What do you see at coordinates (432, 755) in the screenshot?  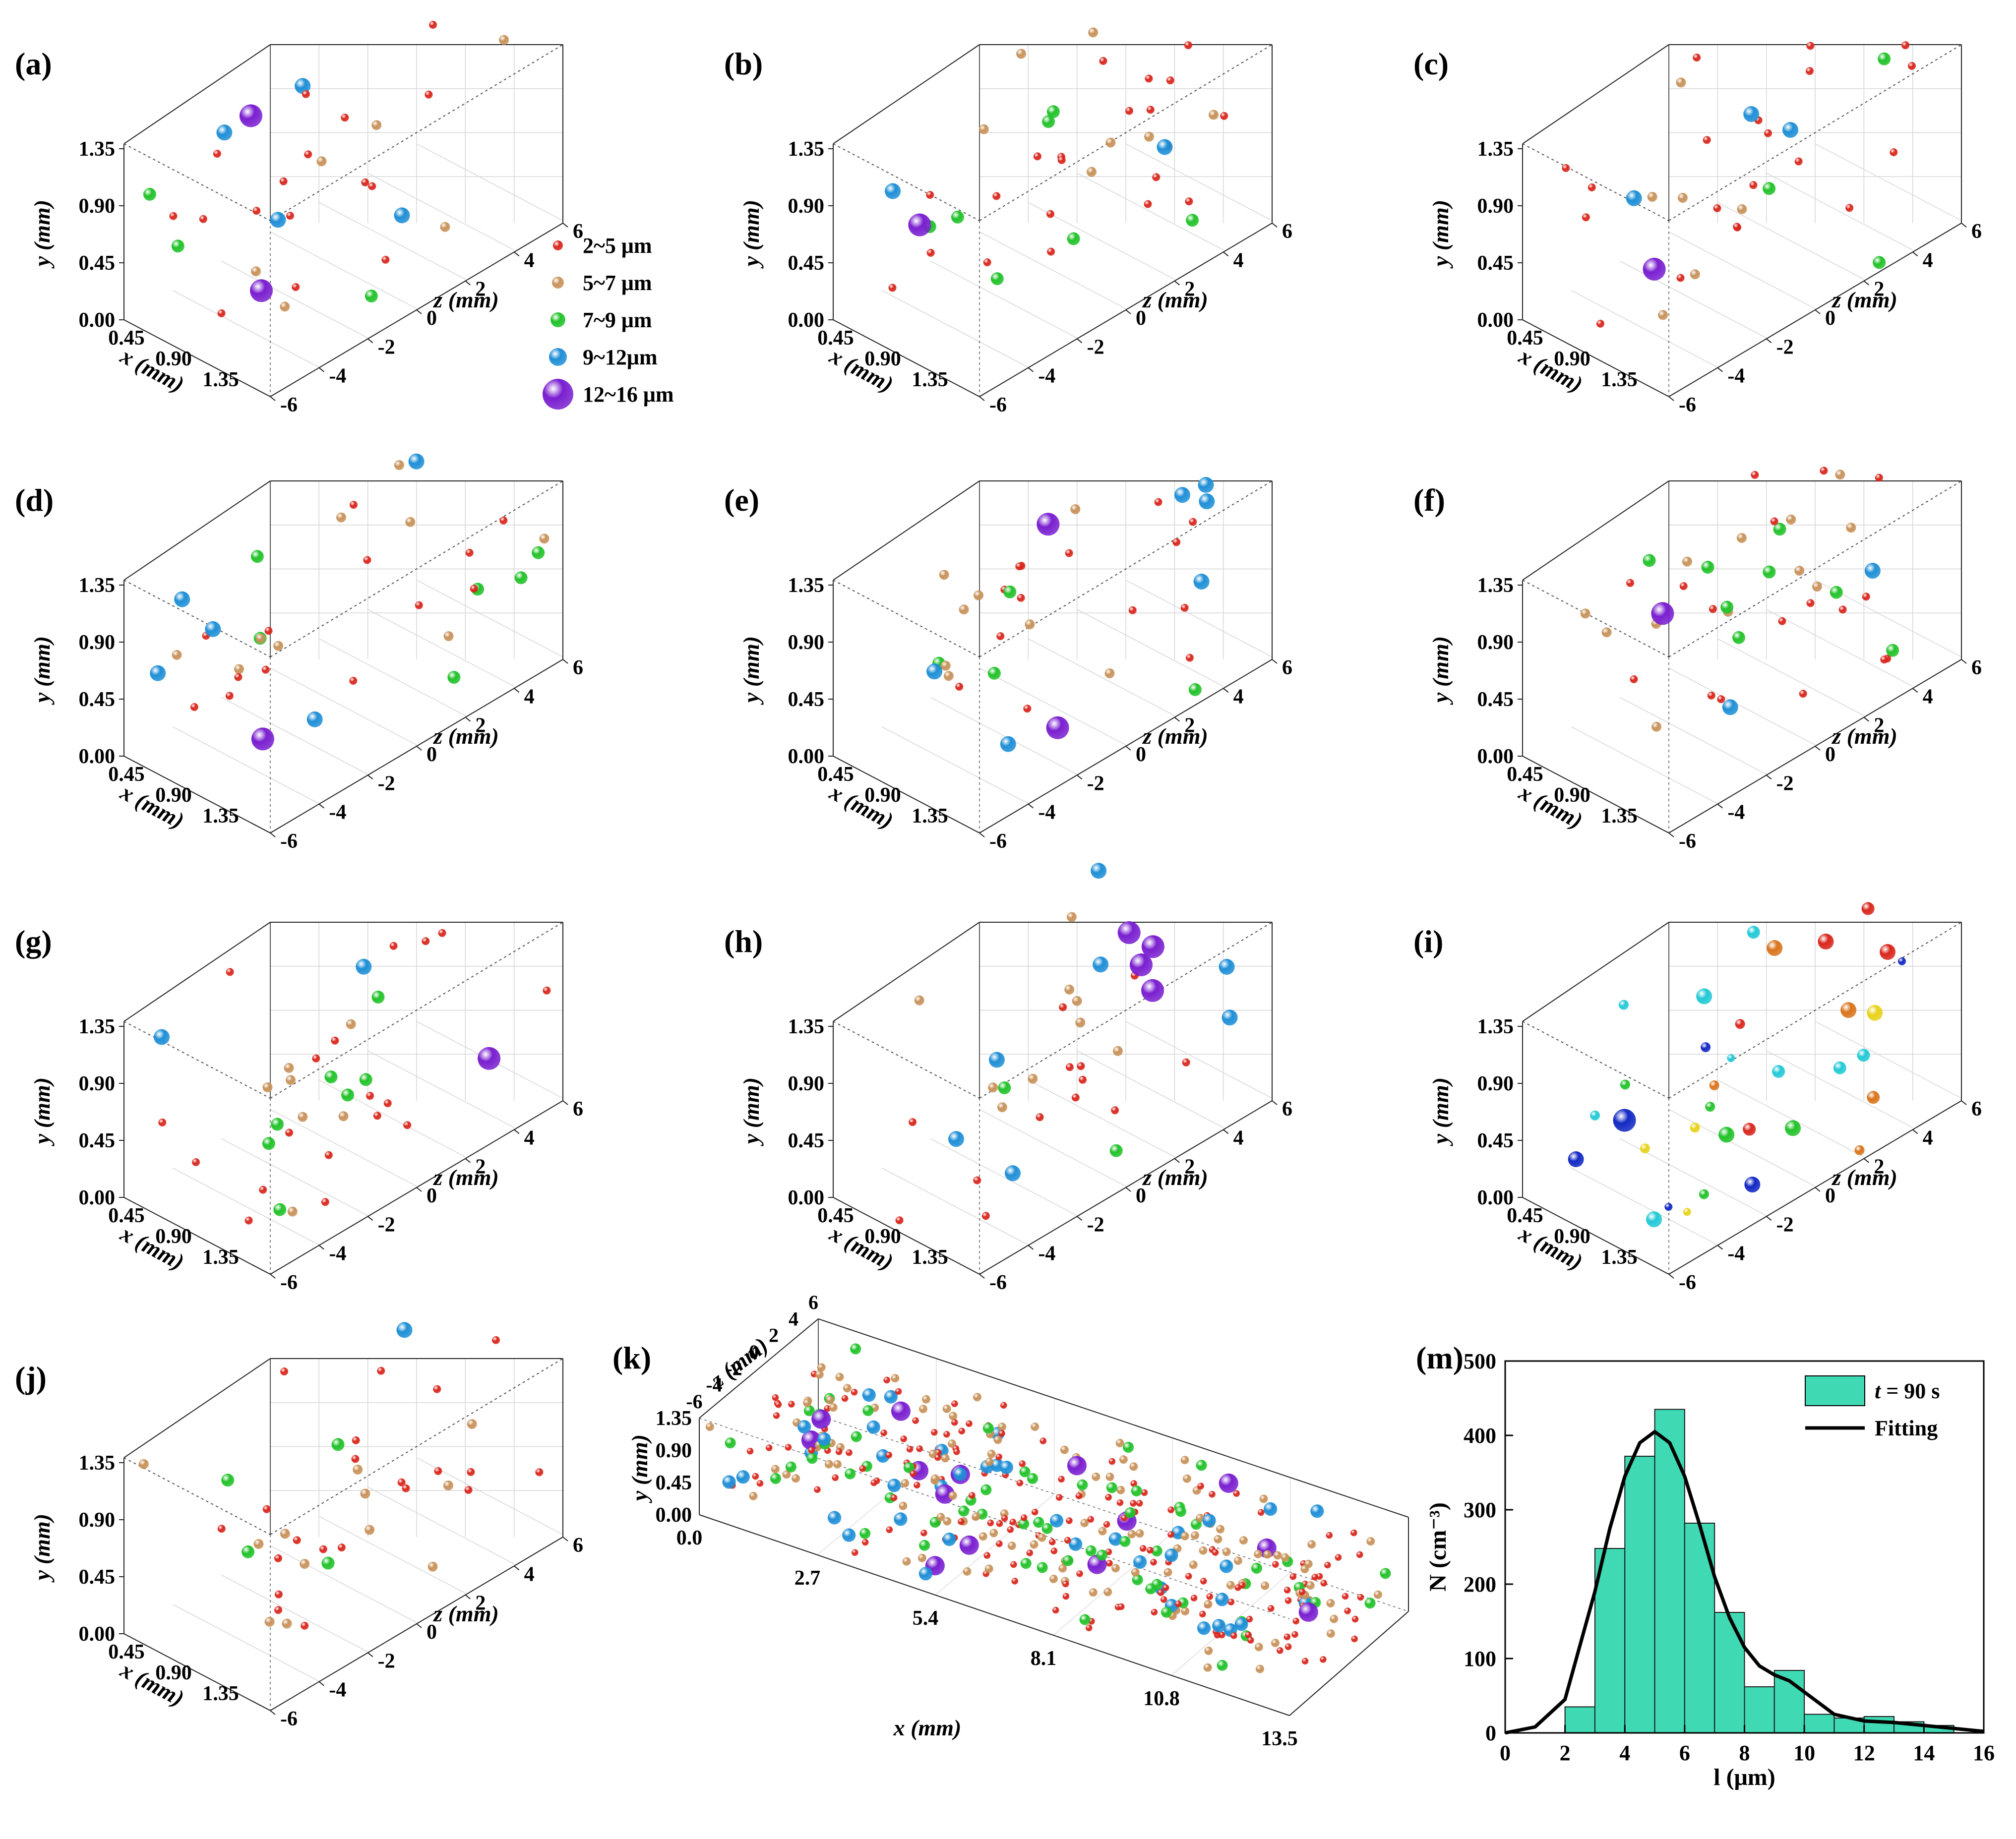 I see `z-tick-label: 0` at bounding box center [432, 755].